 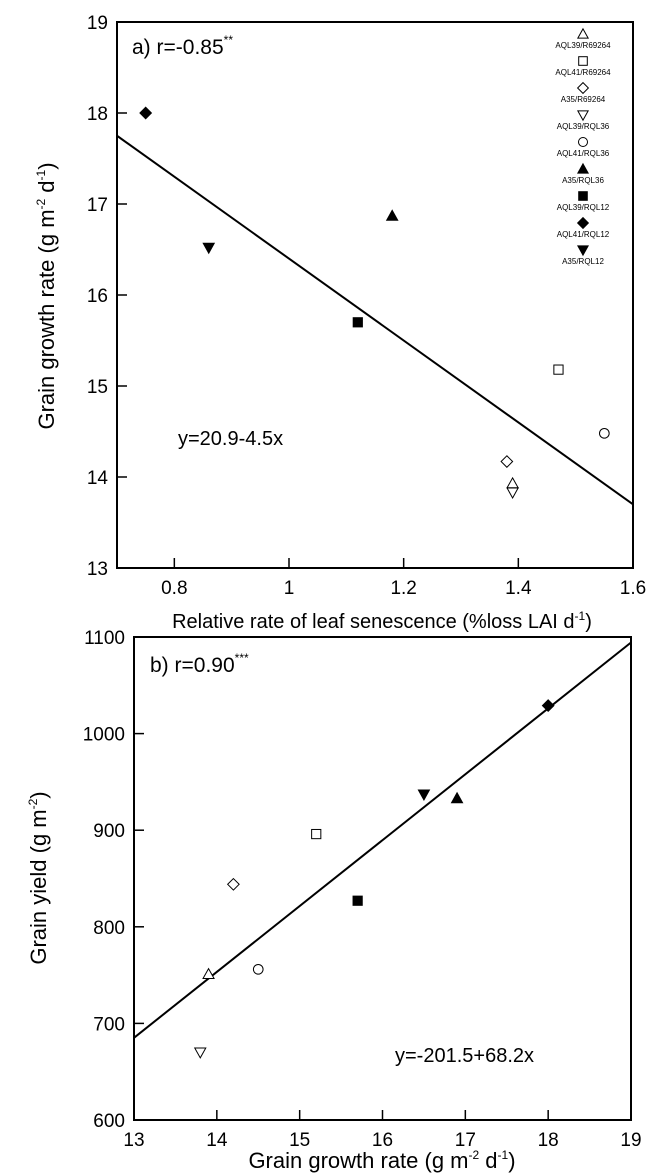 I want to click on panel-a-ytick-label: 14, so click(x=98, y=478).